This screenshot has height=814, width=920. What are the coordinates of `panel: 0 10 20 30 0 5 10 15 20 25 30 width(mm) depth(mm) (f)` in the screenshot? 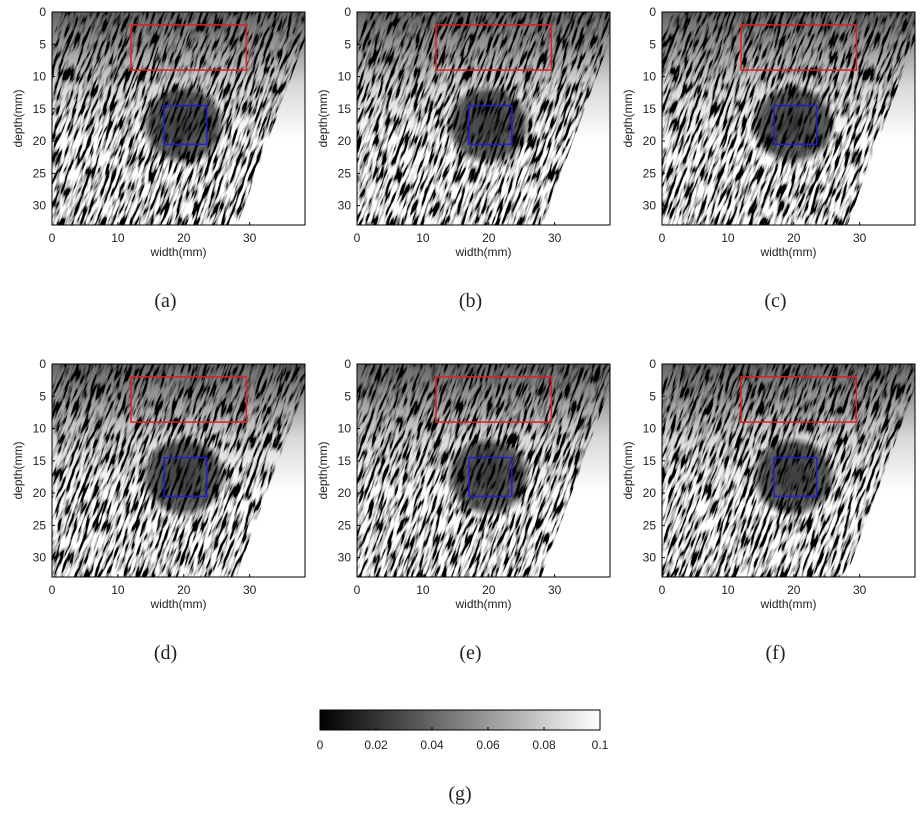 It's located at (768, 510).